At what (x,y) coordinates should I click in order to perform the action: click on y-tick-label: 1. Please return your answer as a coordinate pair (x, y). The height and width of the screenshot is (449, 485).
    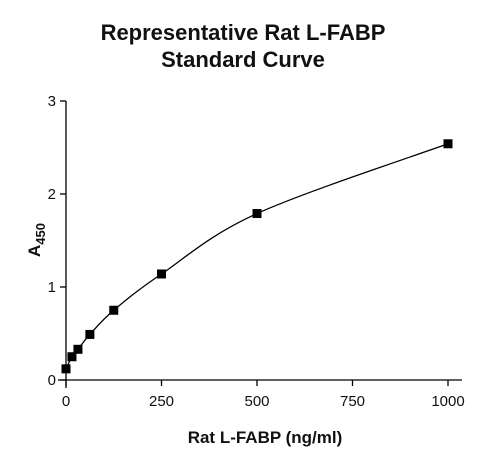
    Looking at the image, I should click on (52, 287).